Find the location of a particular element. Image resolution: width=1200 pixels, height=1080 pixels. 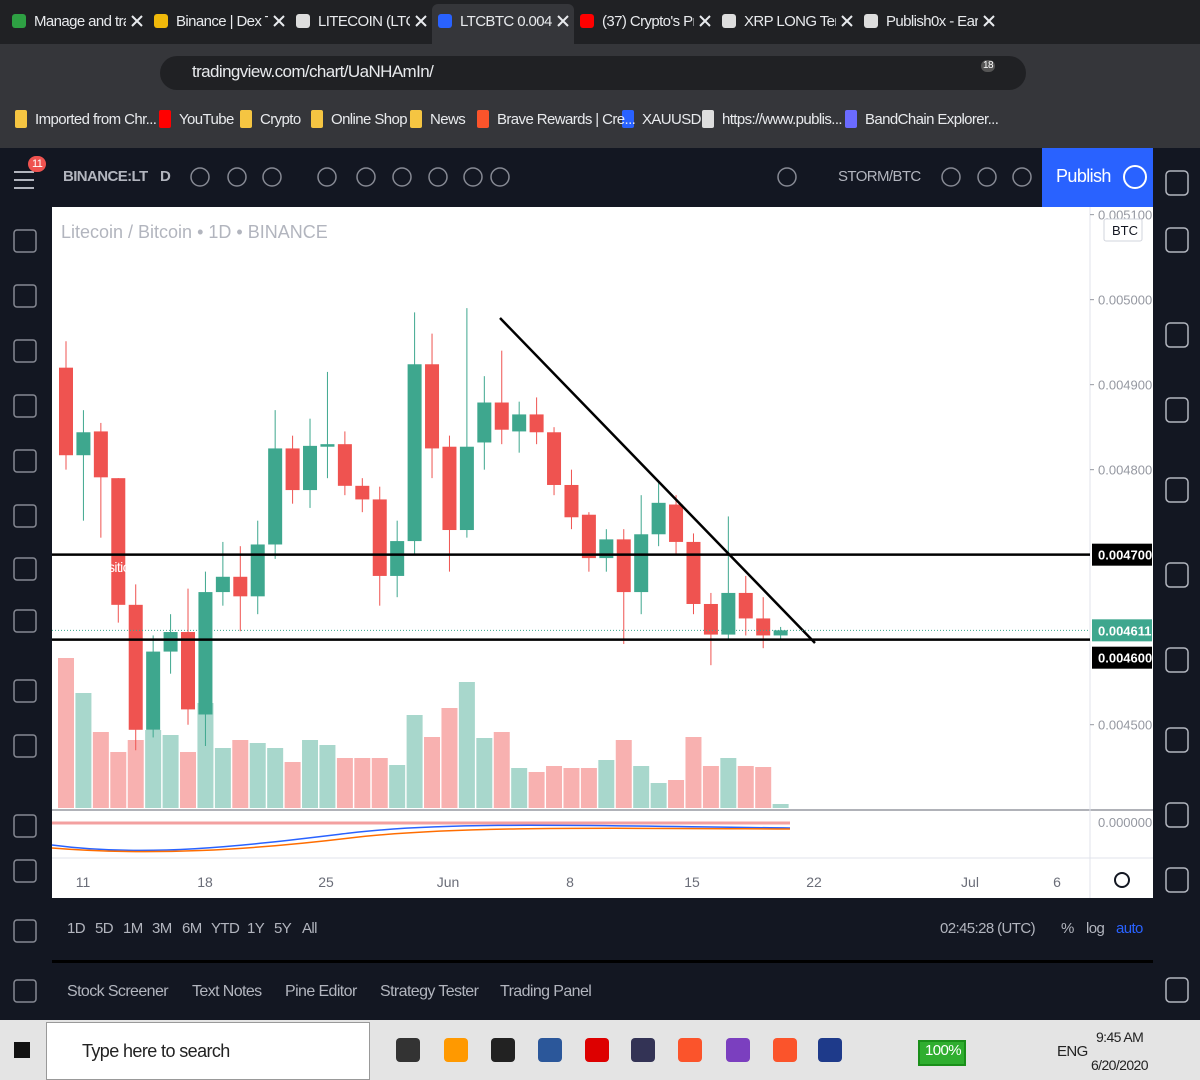

tab-title: Binance | Dex Track is located at coordinates (222, 21).